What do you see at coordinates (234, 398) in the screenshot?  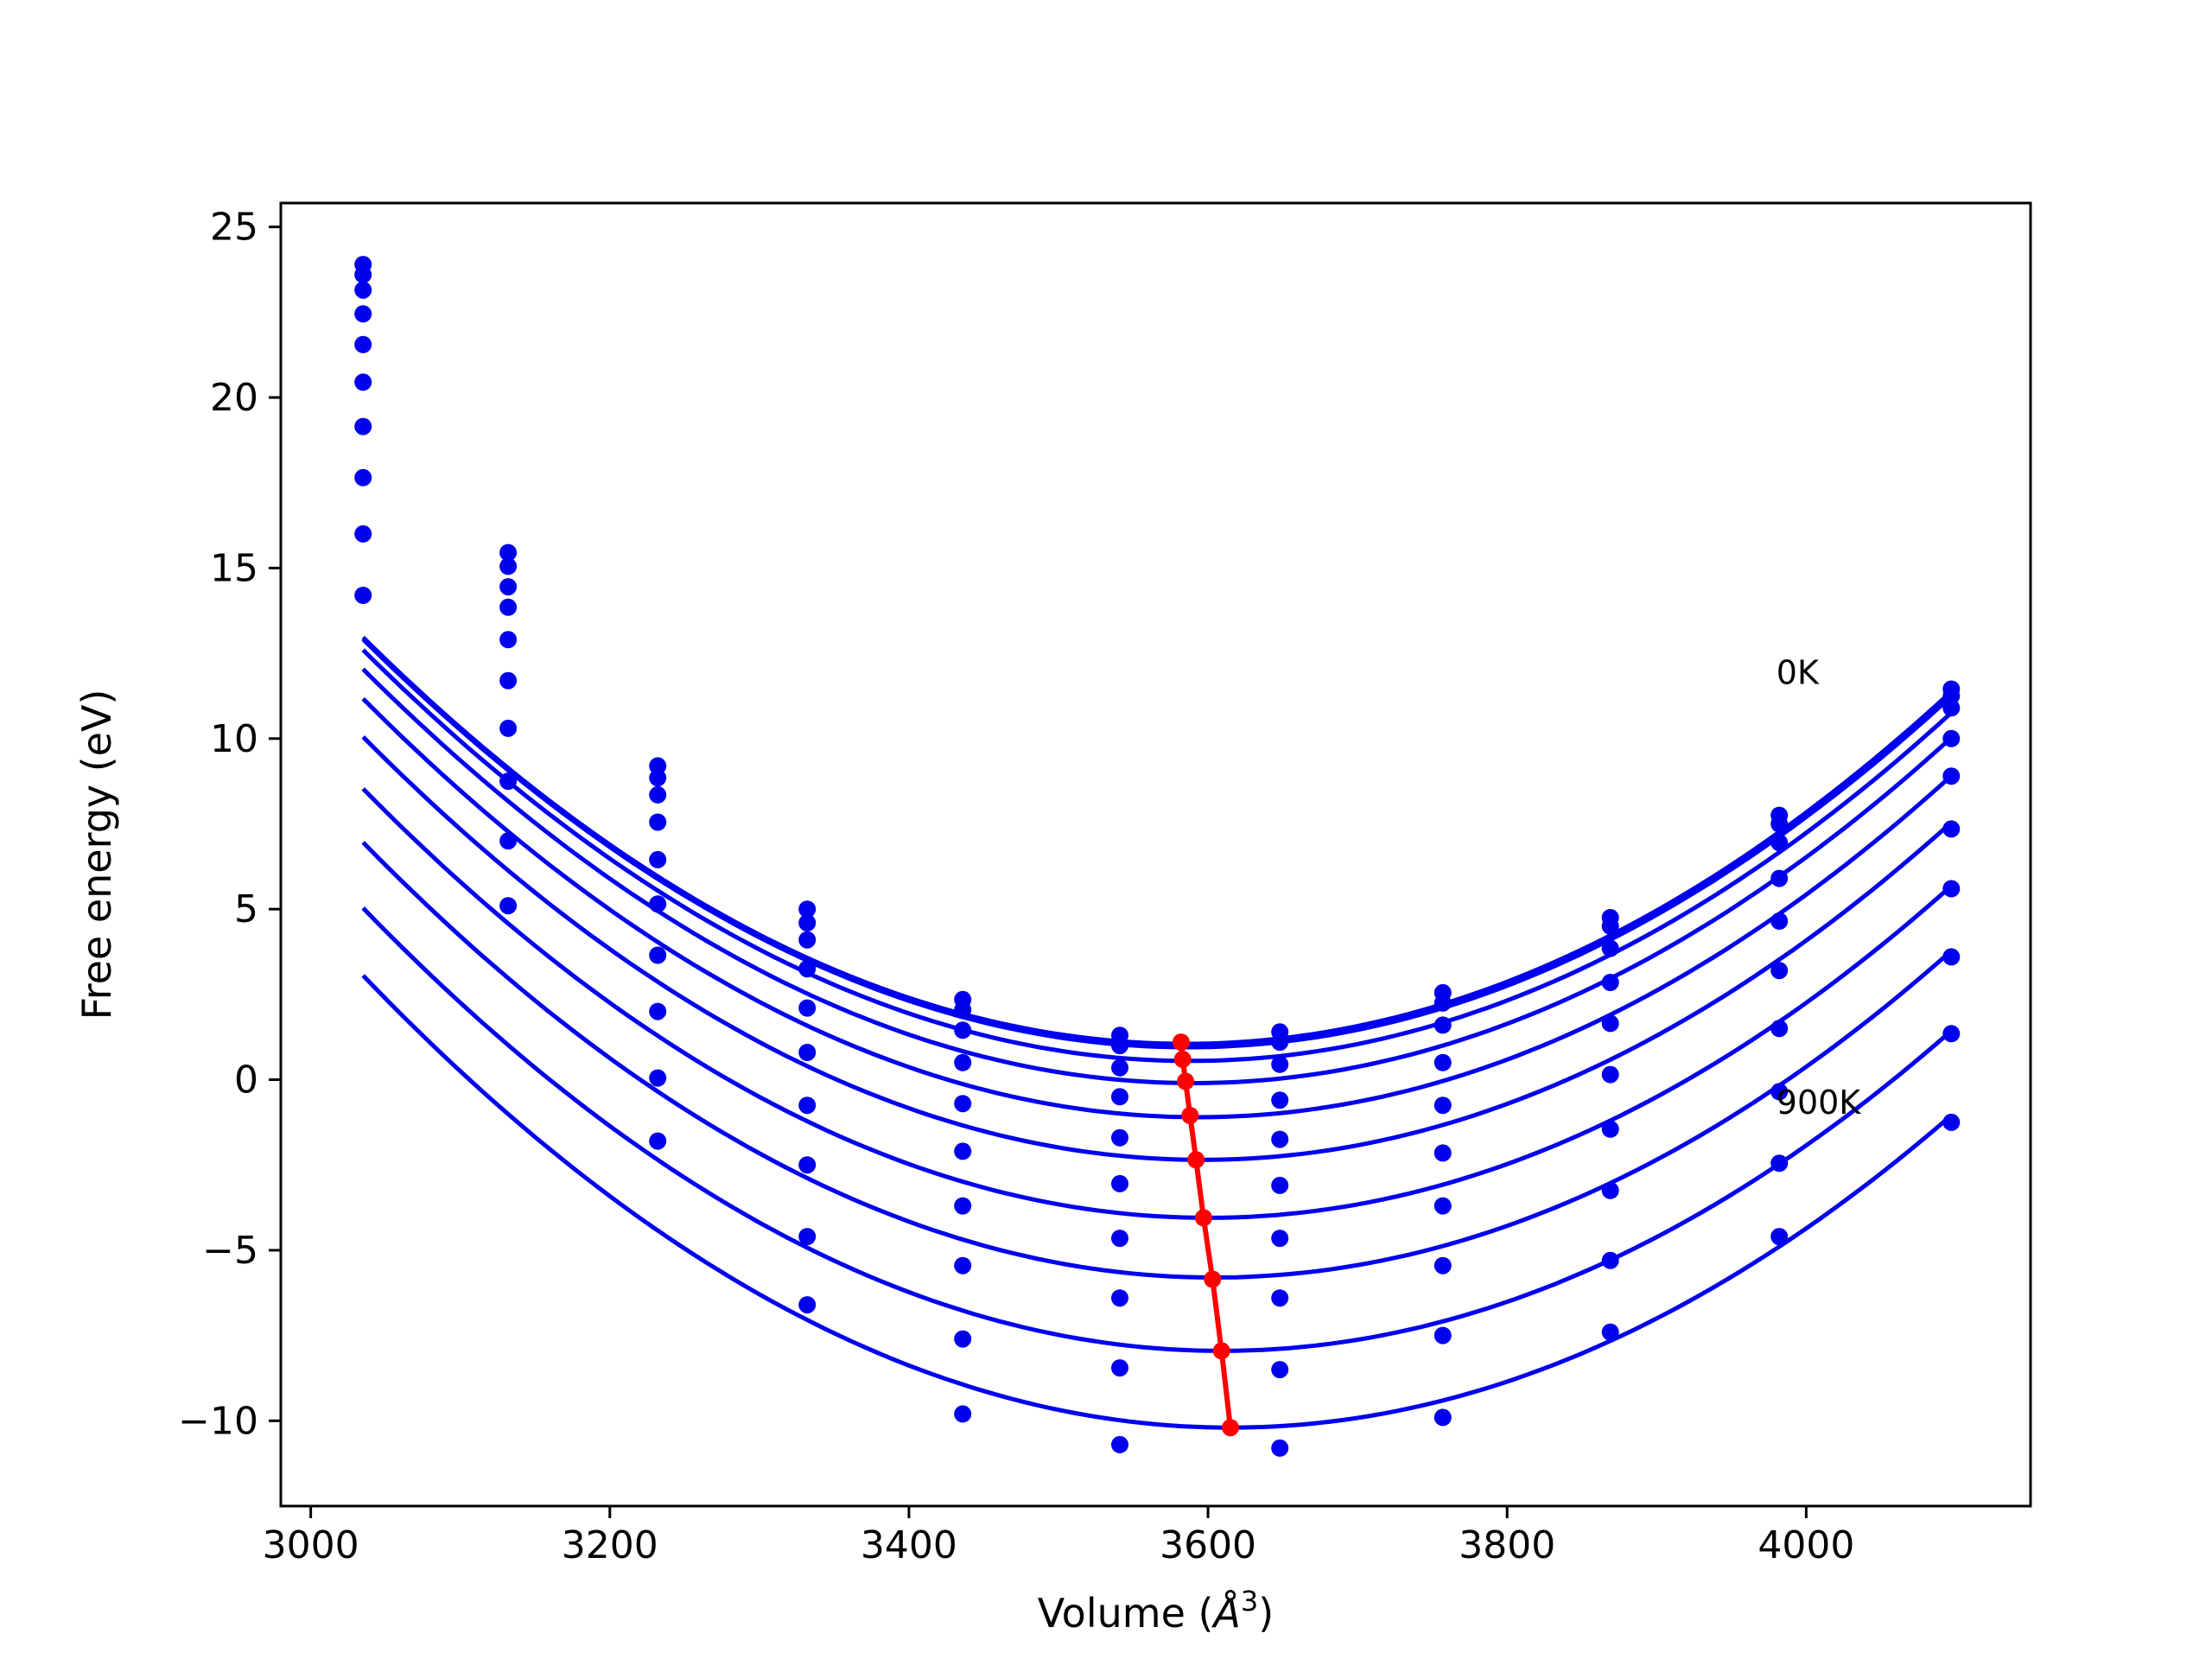 I see `y-tick-label-6: 20` at bounding box center [234, 398].